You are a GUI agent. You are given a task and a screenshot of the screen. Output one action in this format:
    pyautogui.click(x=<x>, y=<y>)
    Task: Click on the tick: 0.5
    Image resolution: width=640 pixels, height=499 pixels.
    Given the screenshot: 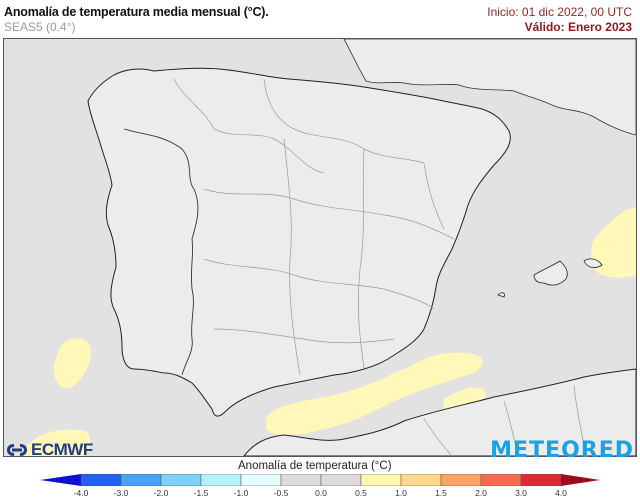 What is the action you would take?
    pyautogui.click(x=361, y=493)
    